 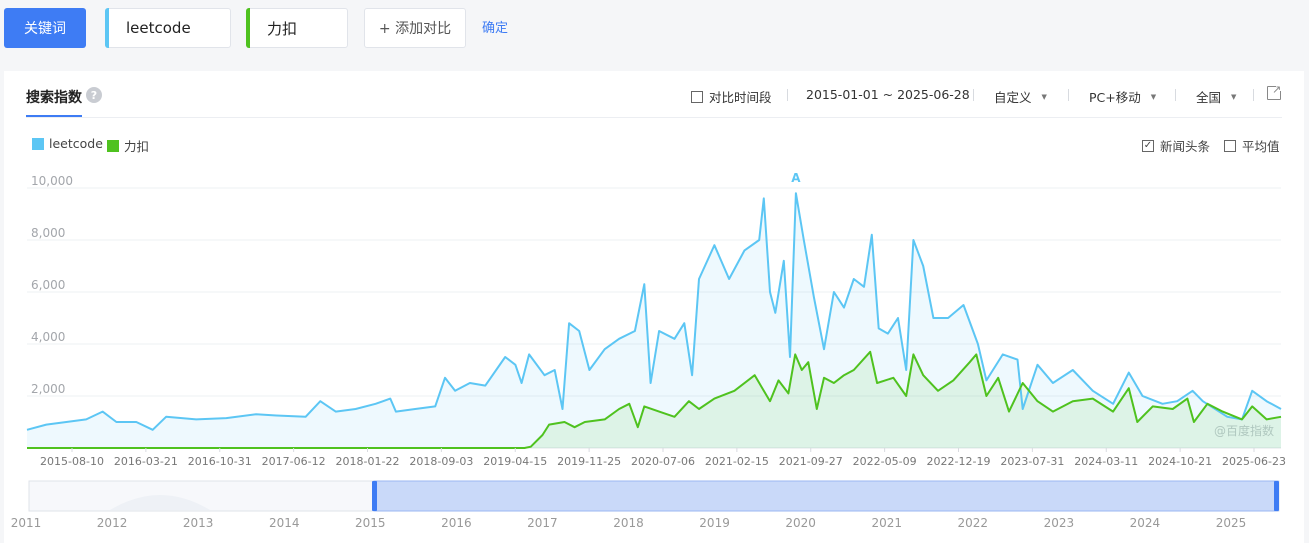 I want to click on overview-year-label: 2024, so click(x=1145, y=523).